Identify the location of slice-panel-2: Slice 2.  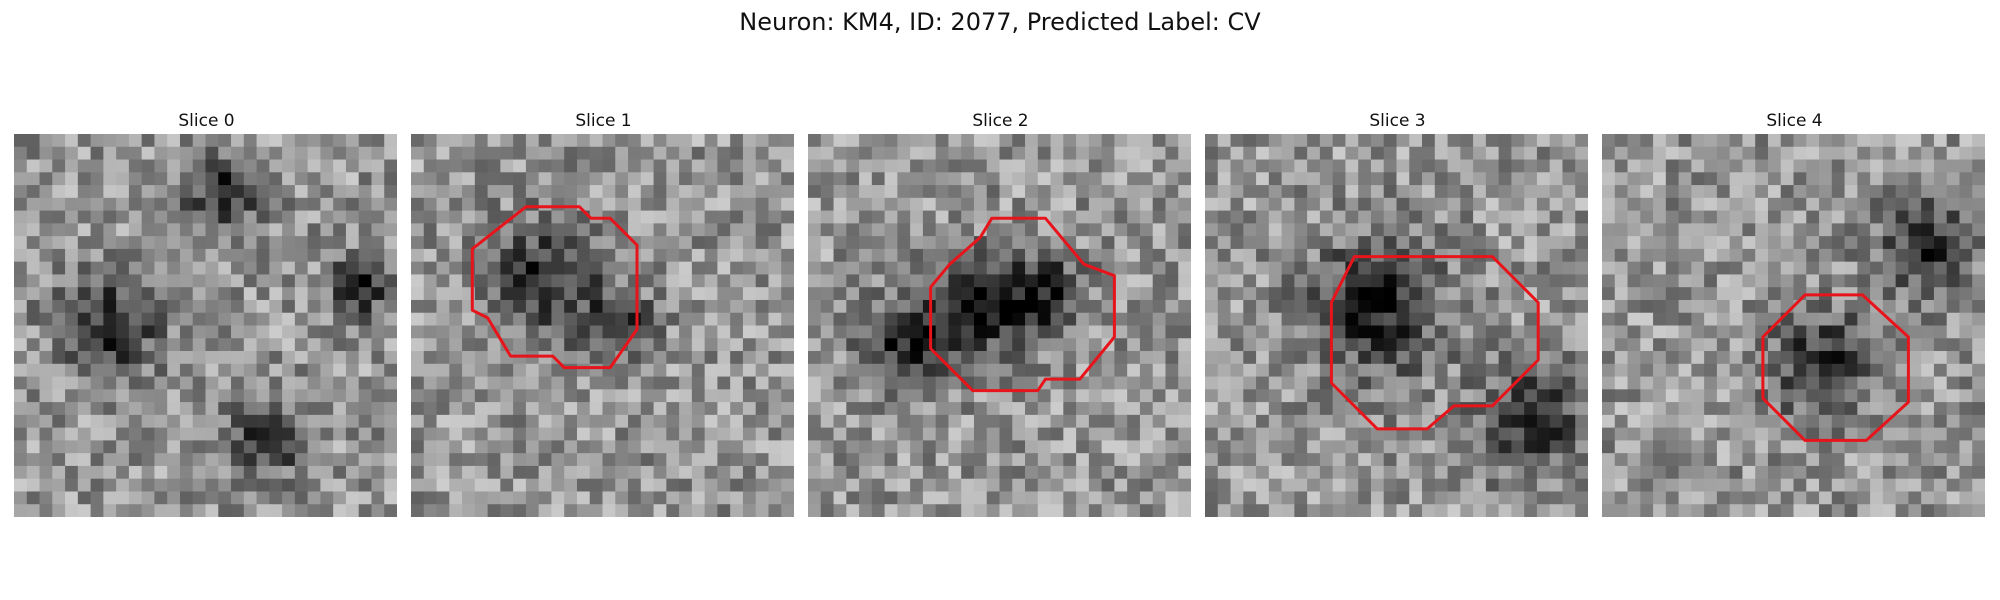
(1000, 312).